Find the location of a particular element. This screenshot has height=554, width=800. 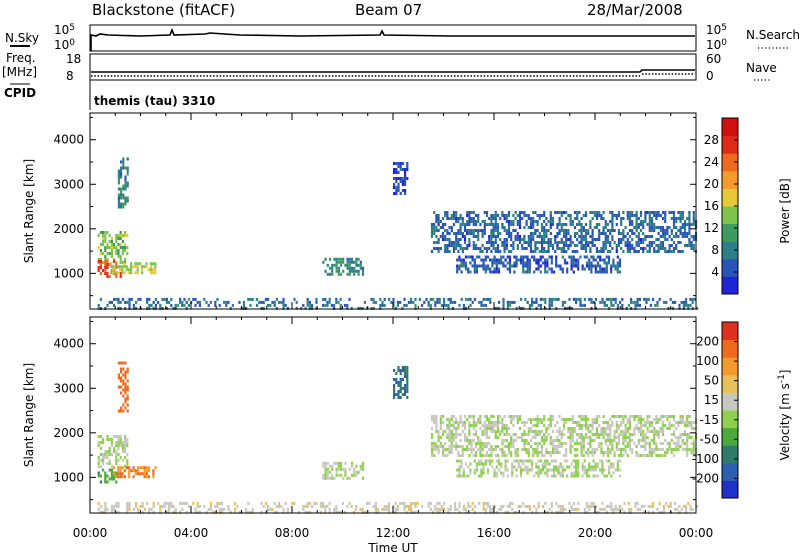

noise-left-tick-bottom: 100 is located at coordinates (64, 45).